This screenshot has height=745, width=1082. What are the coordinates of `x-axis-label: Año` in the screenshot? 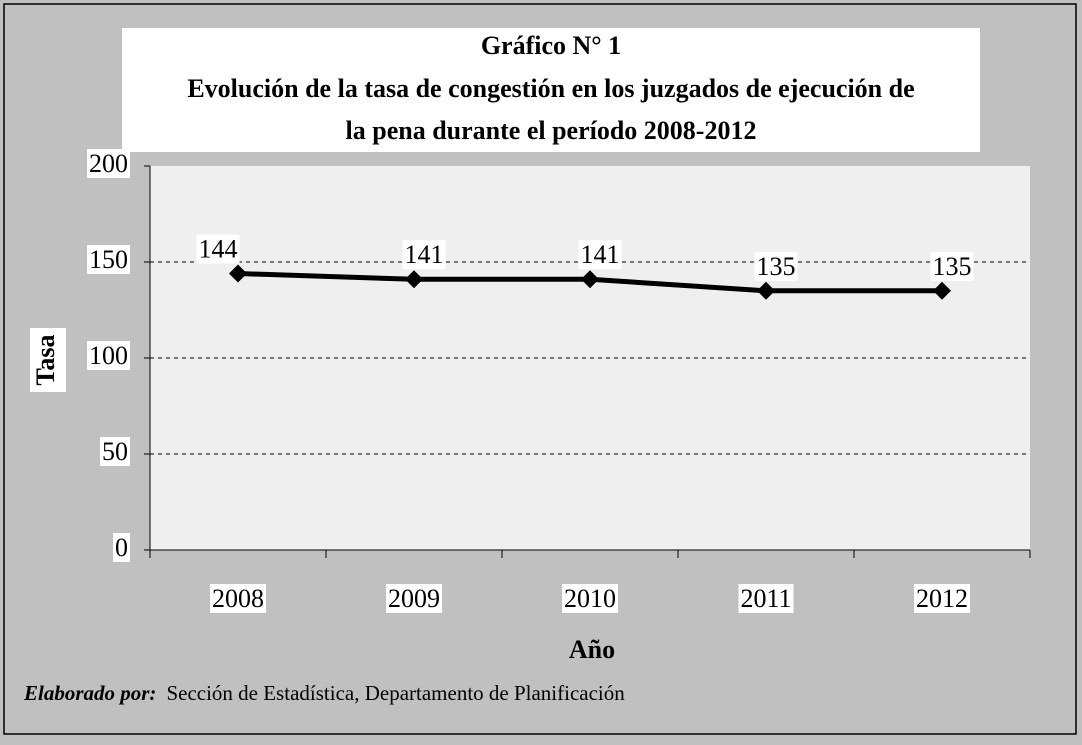 It's located at (592, 649).